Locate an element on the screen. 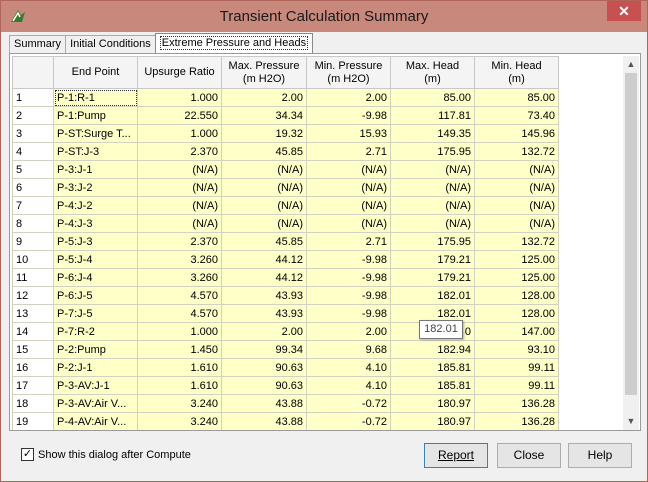  show-dialog-option: ✓ Show this dialog after Compute is located at coordinates (106, 454).